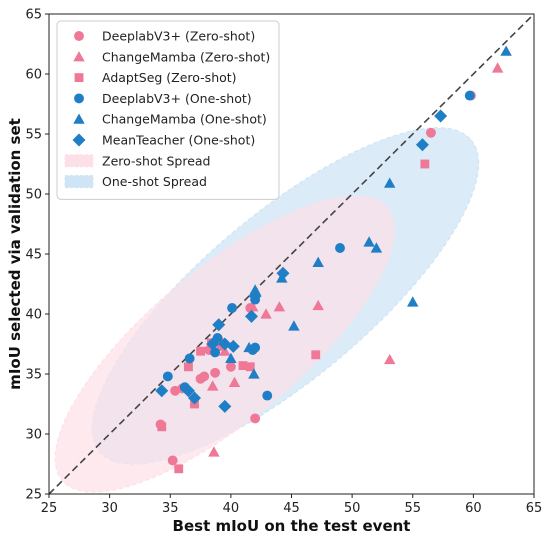 Image resolution: width=548 pixels, height=547 pixels. Describe the element at coordinates (79, 118) in the screenshot. I see `legend-marker-changemamba-one-shot` at that location.